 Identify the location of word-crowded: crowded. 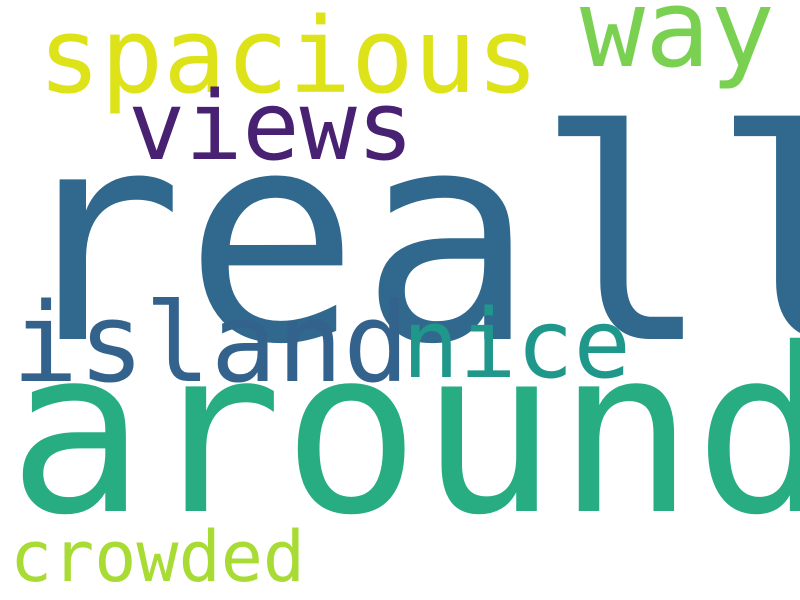
(158, 557).